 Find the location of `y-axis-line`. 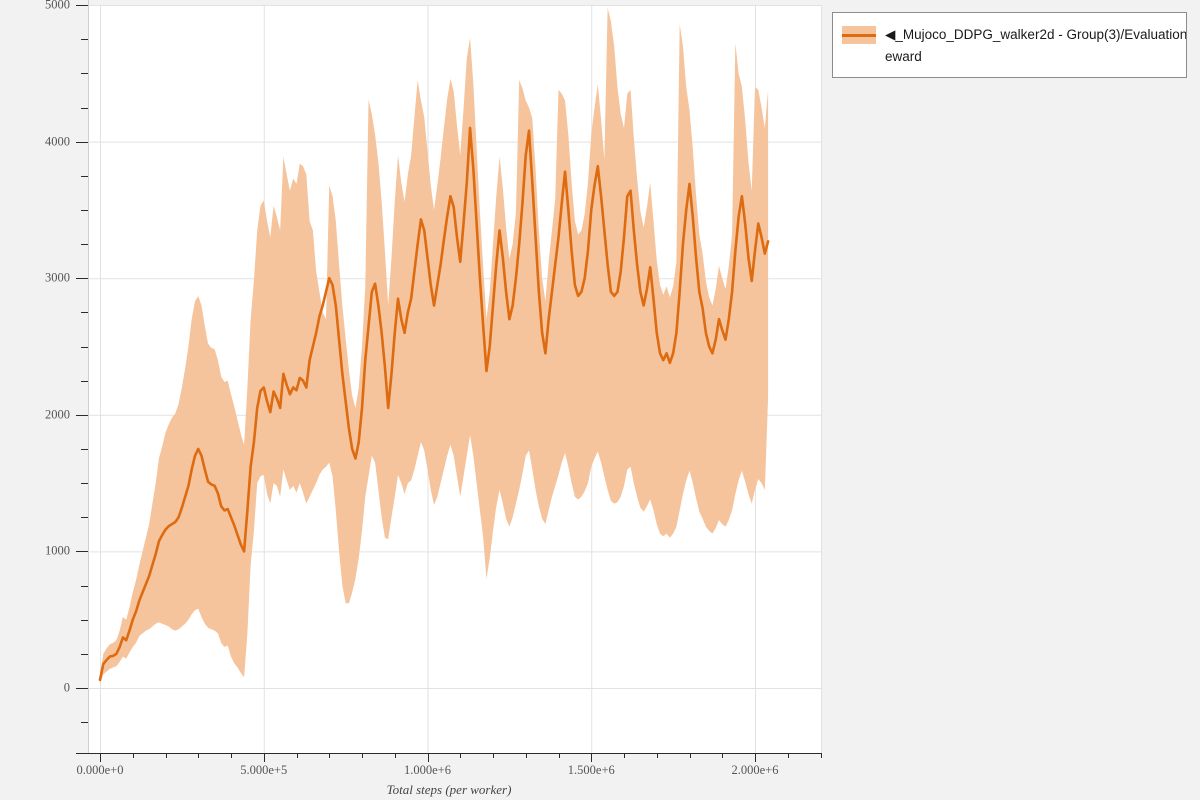

y-axis-line is located at coordinates (88, 376).